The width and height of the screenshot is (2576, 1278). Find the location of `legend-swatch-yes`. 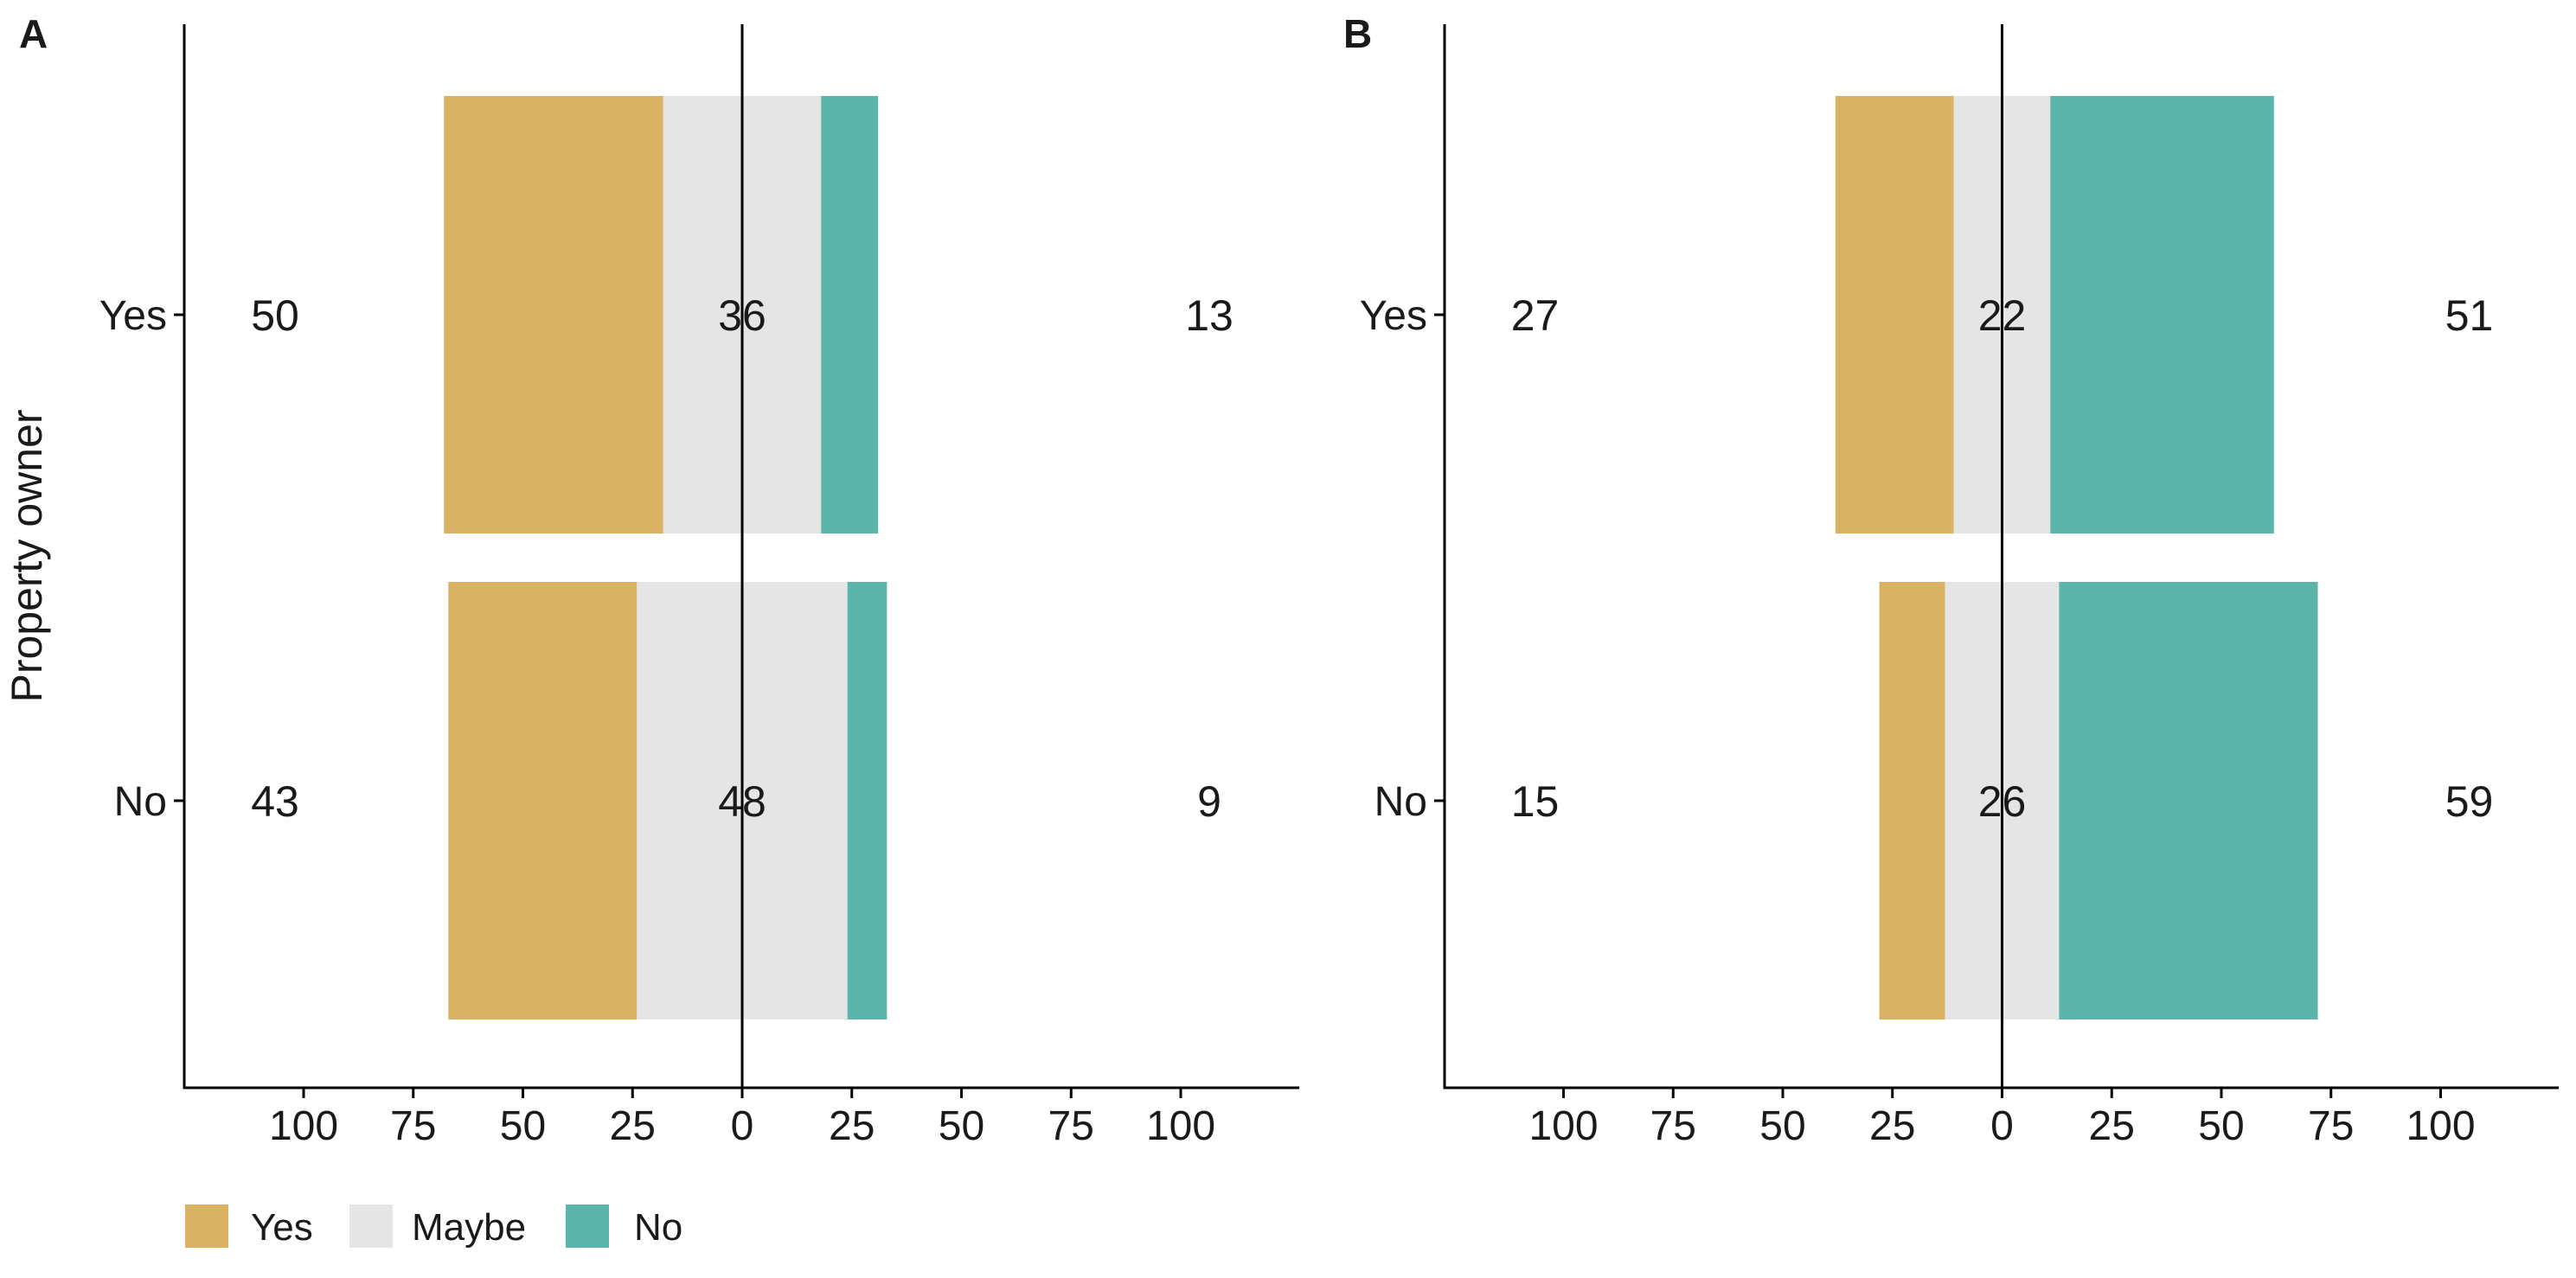

legend-swatch-yes is located at coordinates (206, 1226).